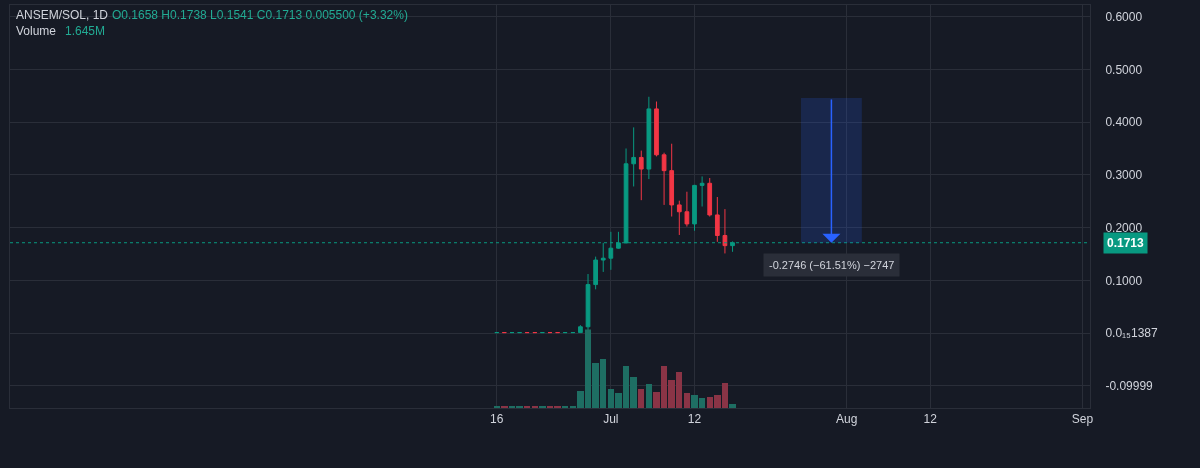  Describe the element at coordinates (832, 265) in the screenshot. I see `annotation: -0.2746 (−61.51%) −2747` at that location.